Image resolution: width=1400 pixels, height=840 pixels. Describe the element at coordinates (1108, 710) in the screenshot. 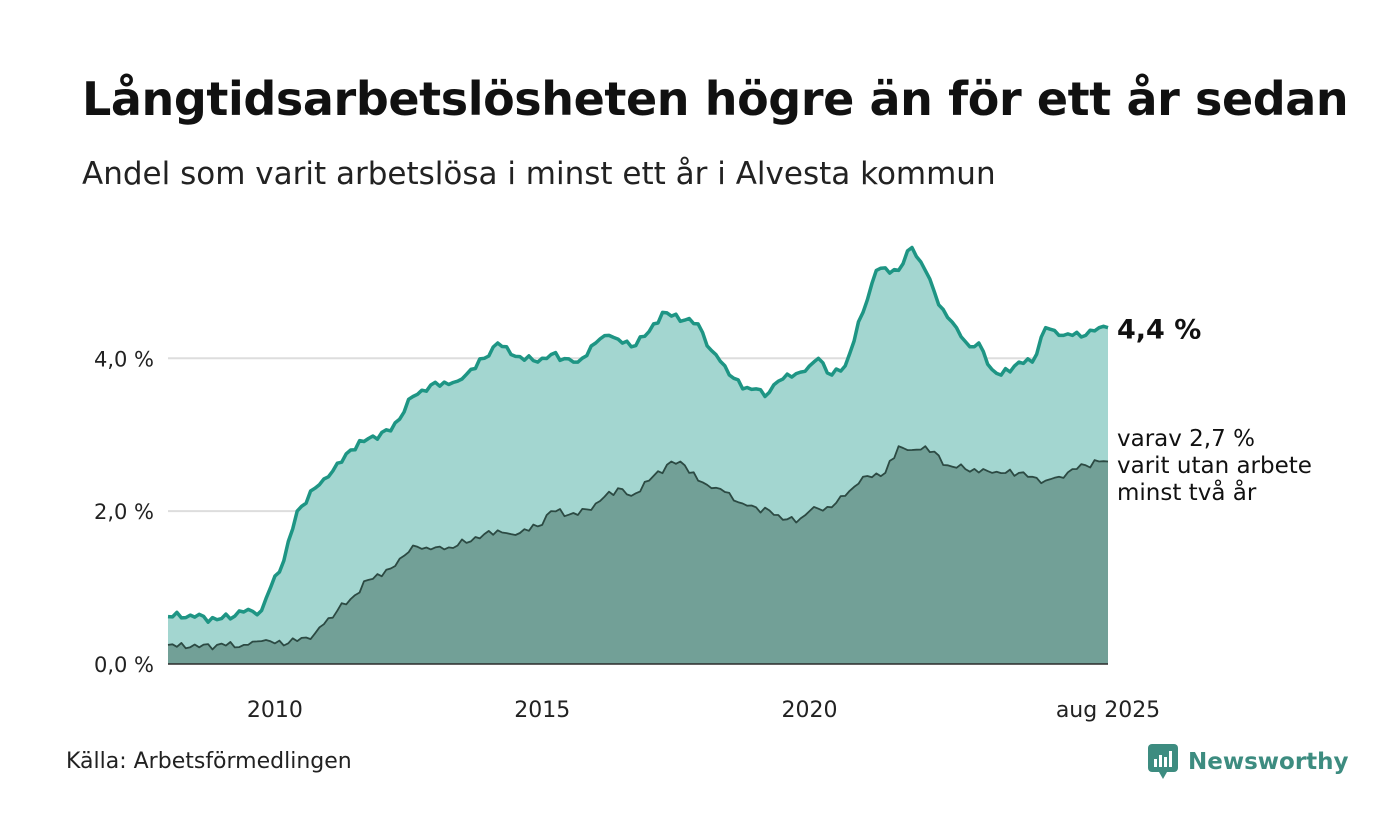

I see `x-tick-label: aug 2025` at that location.